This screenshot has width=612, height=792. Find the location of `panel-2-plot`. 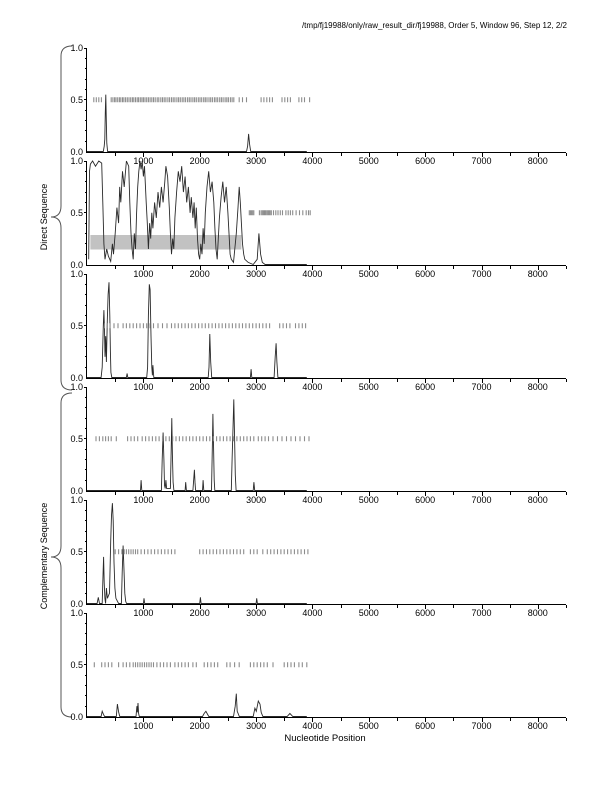

panel-2-plot is located at coordinates (199, 213).